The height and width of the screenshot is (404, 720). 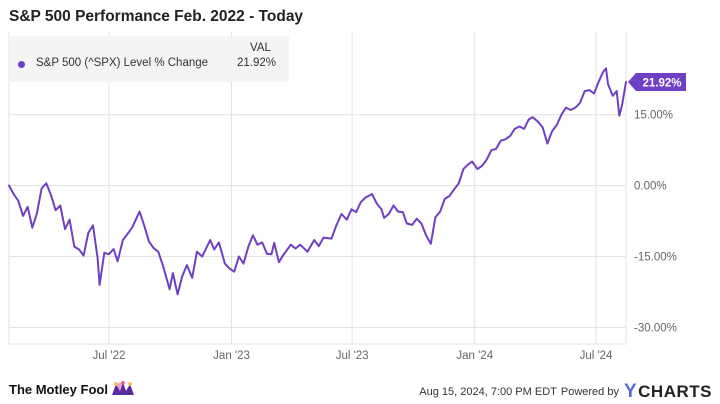 What do you see at coordinates (675, 391) in the screenshot?
I see `ycharts-wordmark: CHARTS` at bounding box center [675, 391].